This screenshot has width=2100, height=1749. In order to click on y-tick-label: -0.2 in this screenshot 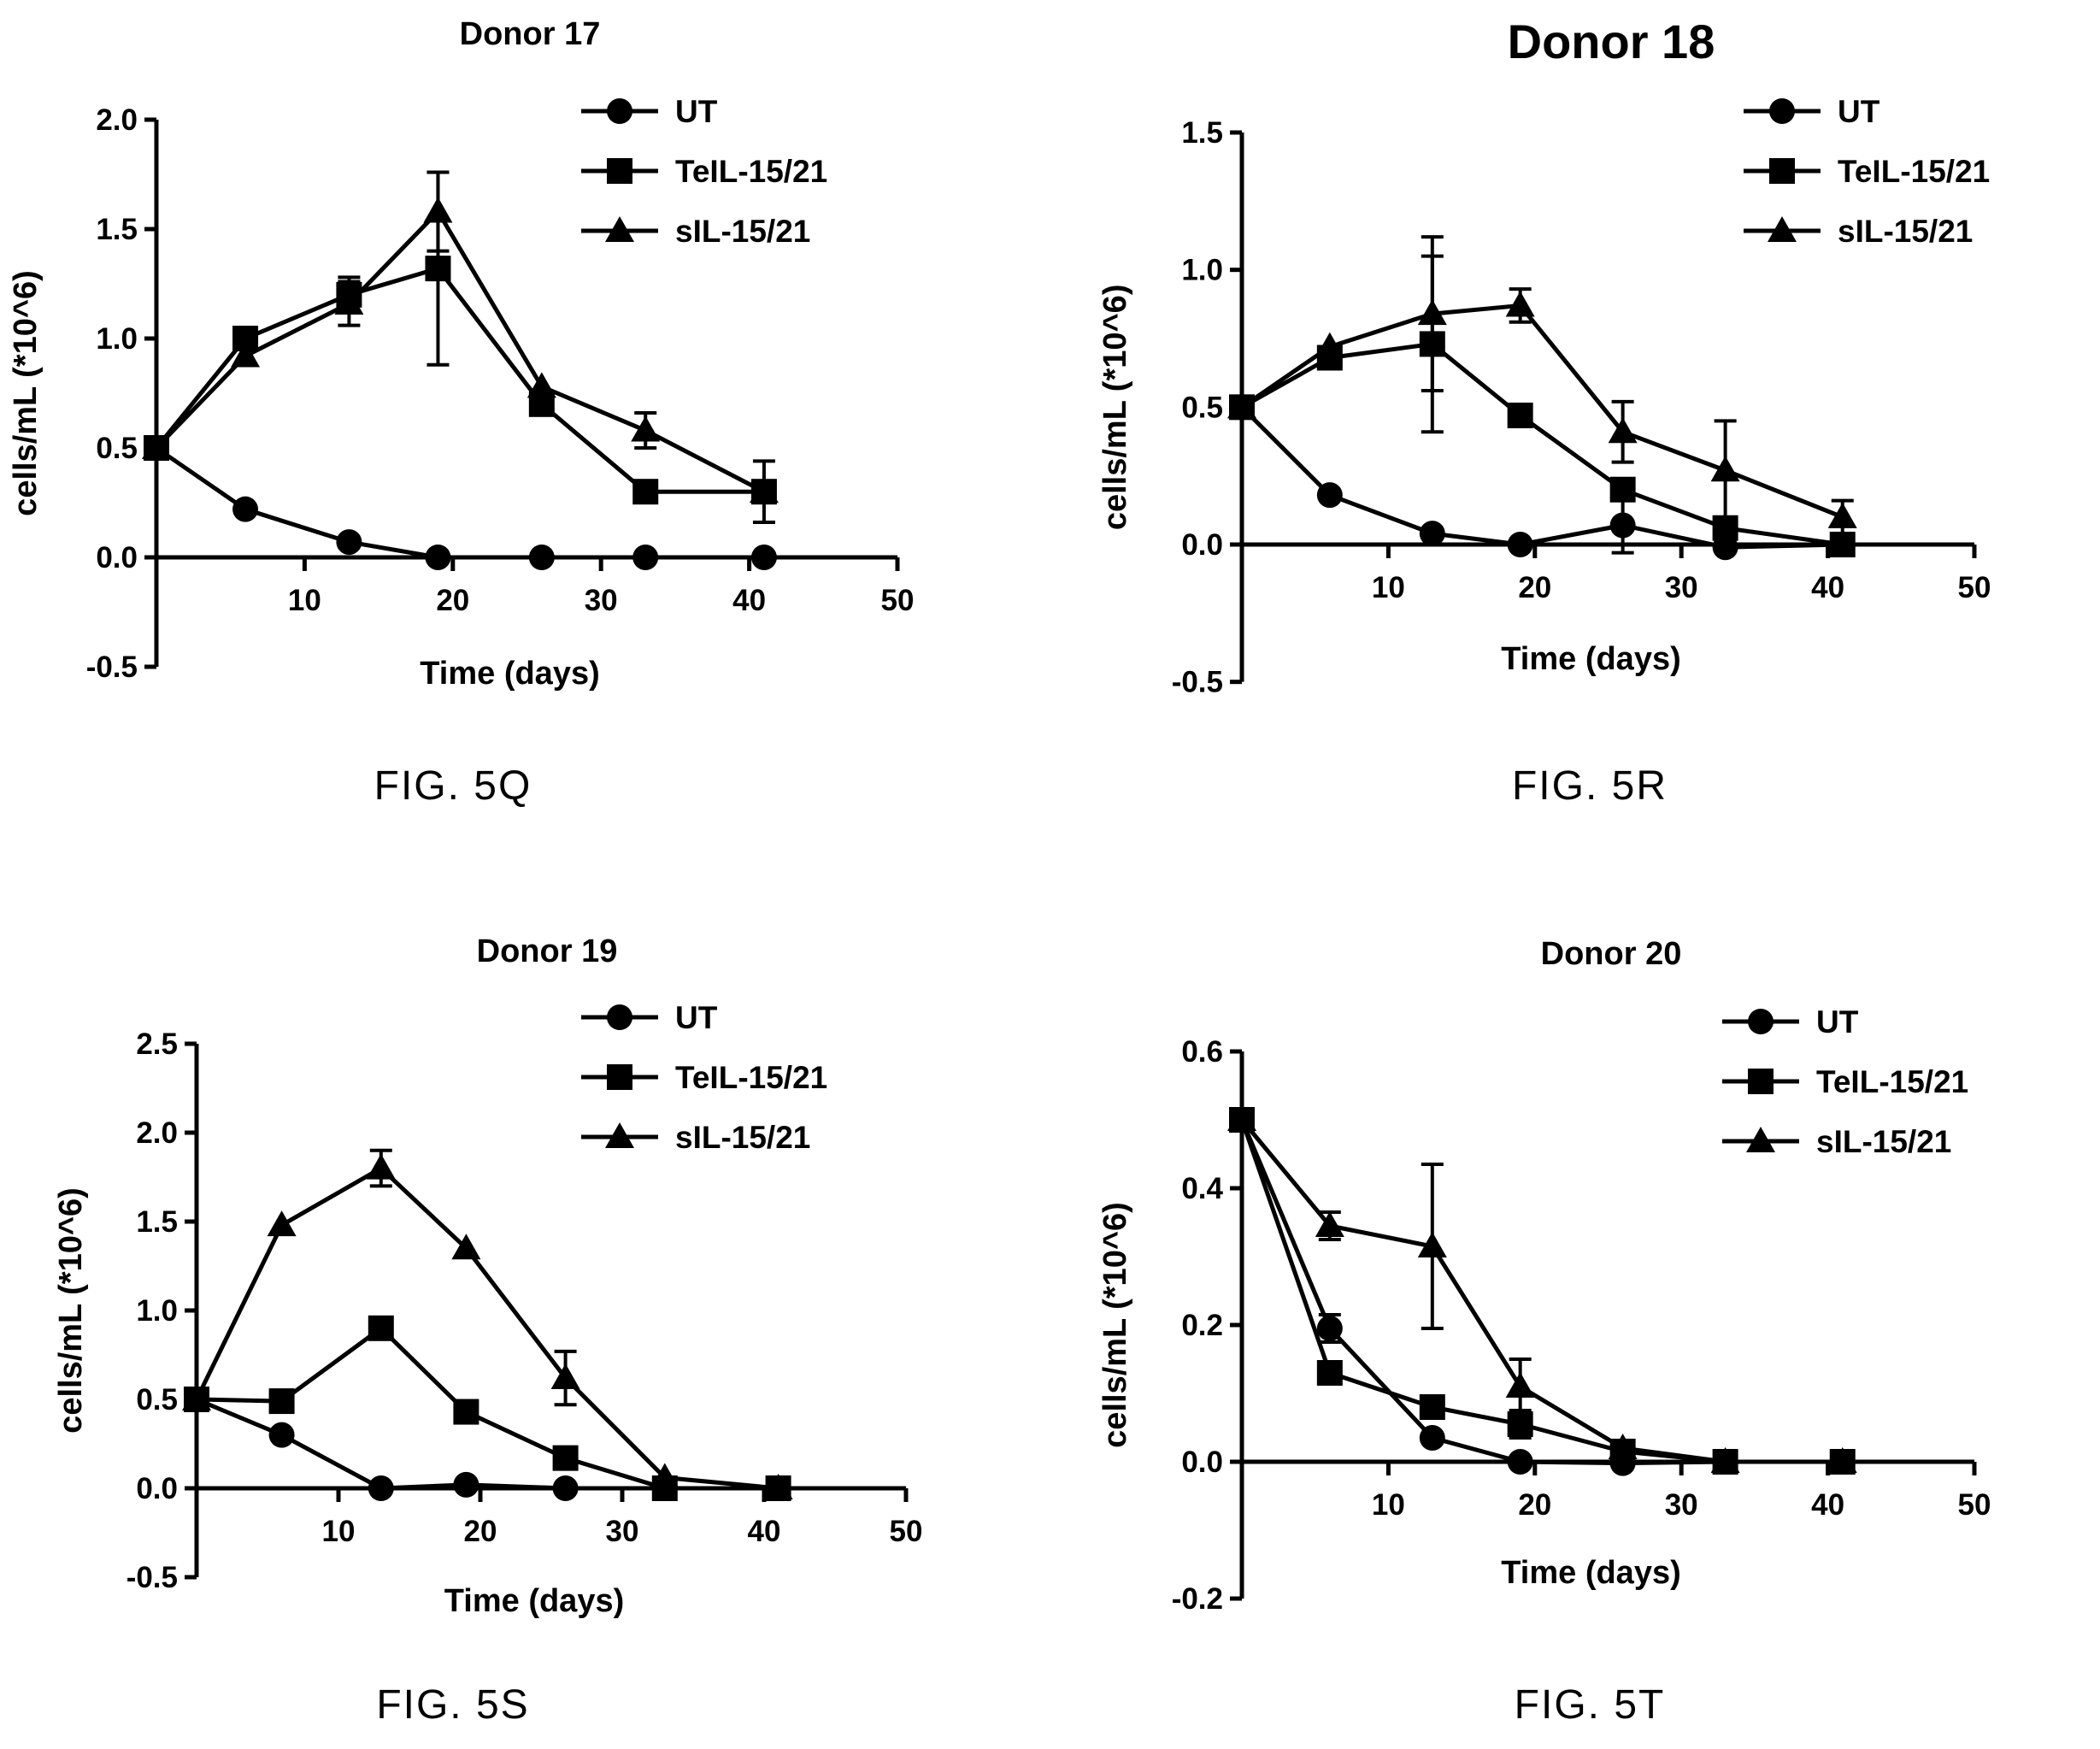, I will do `click(1197, 1599)`.